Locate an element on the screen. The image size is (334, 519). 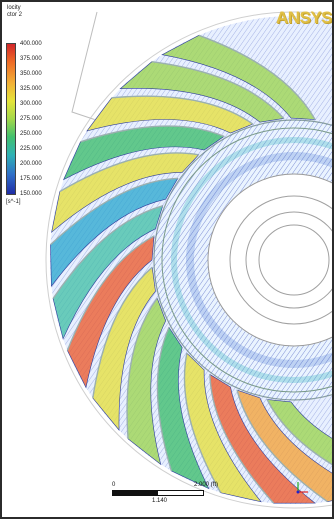
legend-label: 350.000 is located at coordinates (31, 74).